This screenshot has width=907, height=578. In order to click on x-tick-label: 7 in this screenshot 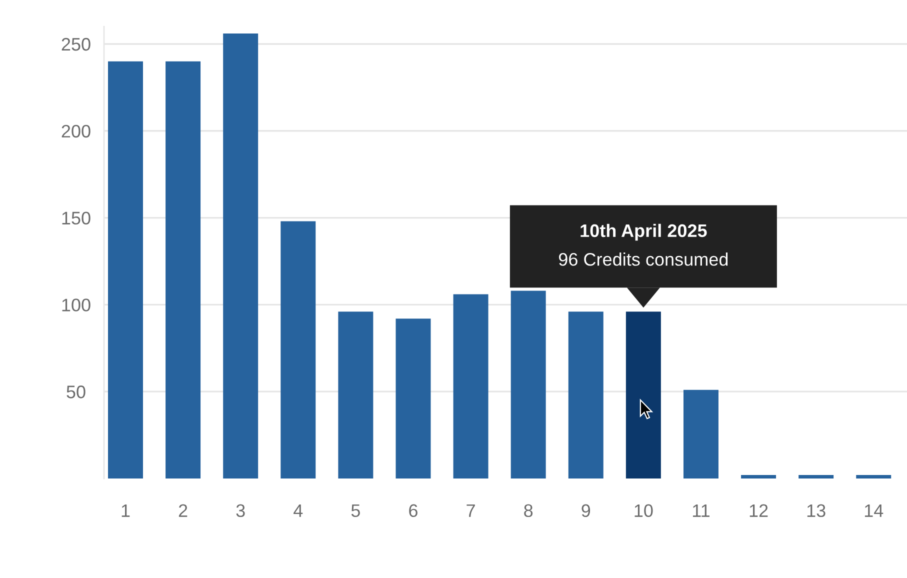, I will do `click(470, 510)`.